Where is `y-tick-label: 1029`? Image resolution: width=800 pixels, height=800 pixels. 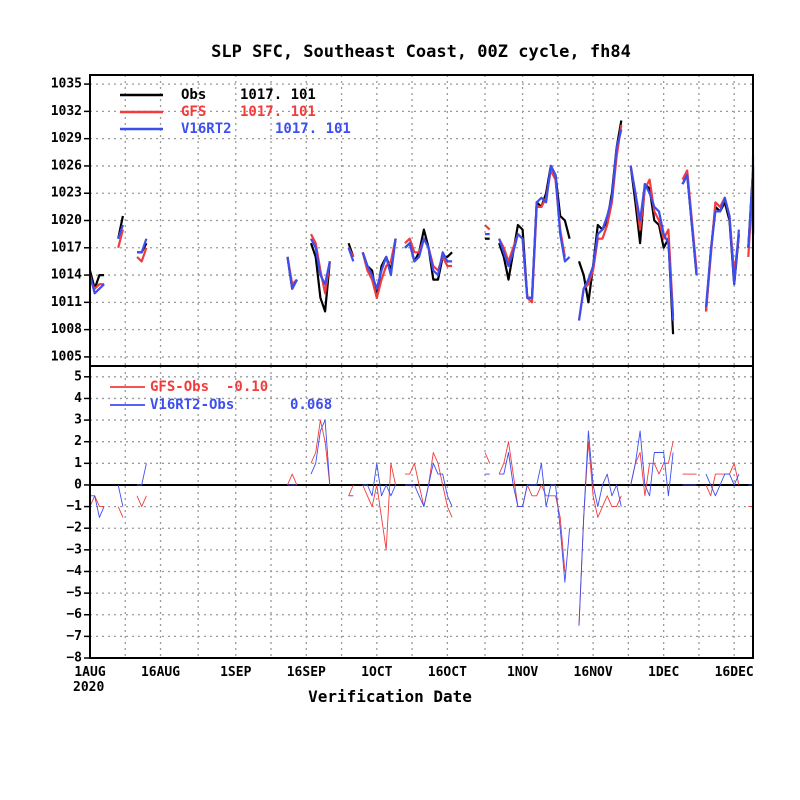
y-tick-label: 1029 is located at coordinates (66, 138).